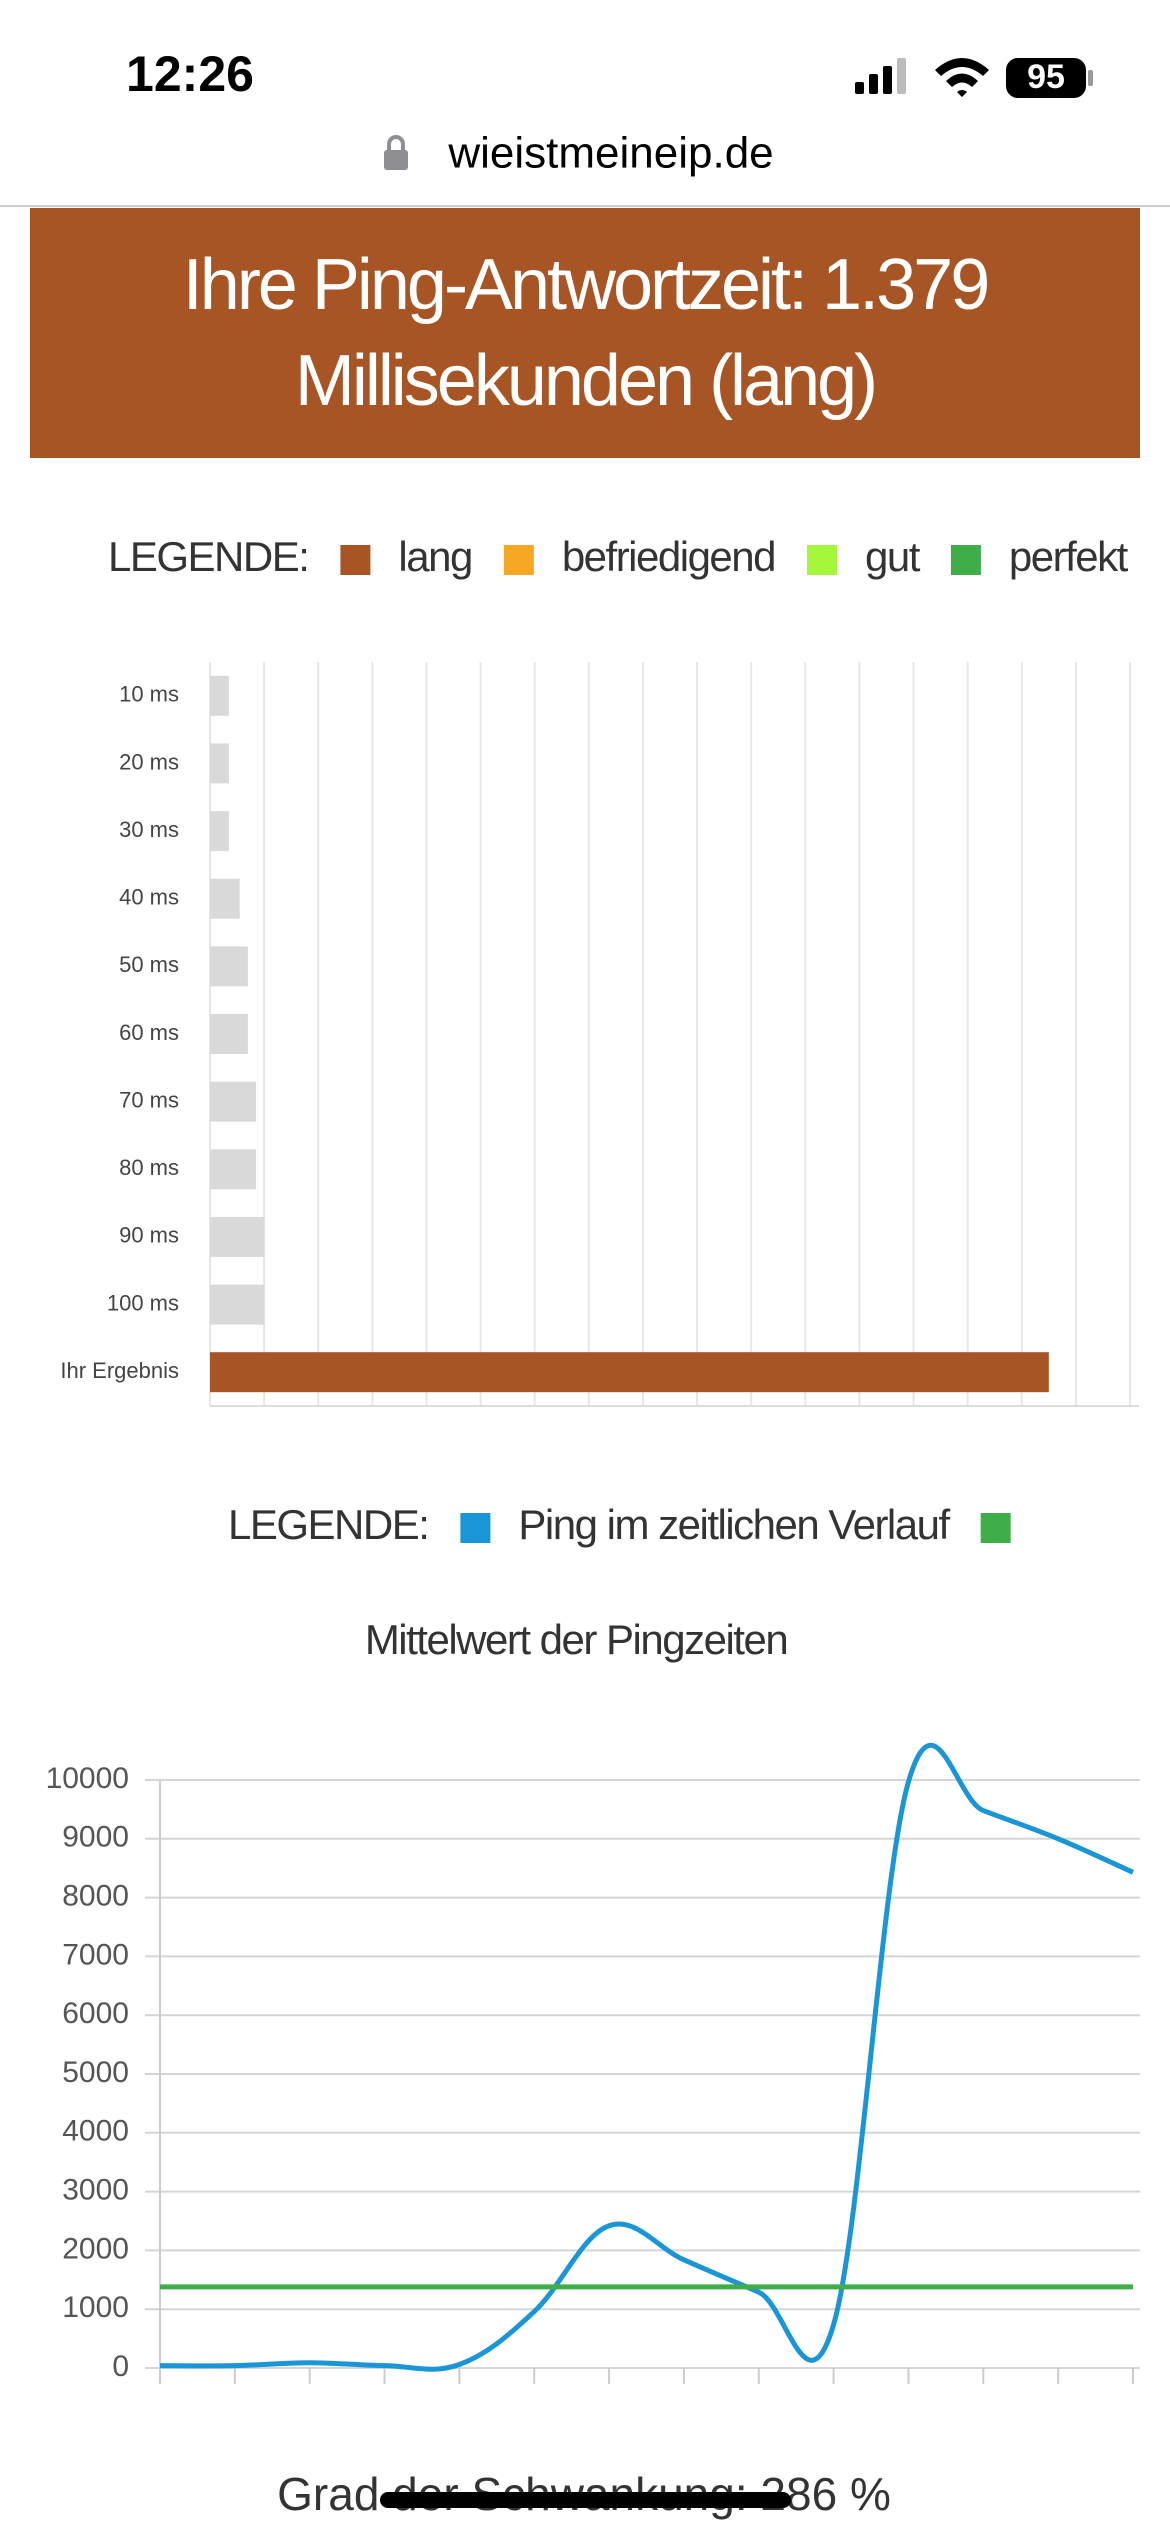  What do you see at coordinates (95, 2307) in the screenshot?
I see `y-tick-label: 1000` at bounding box center [95, 2307].